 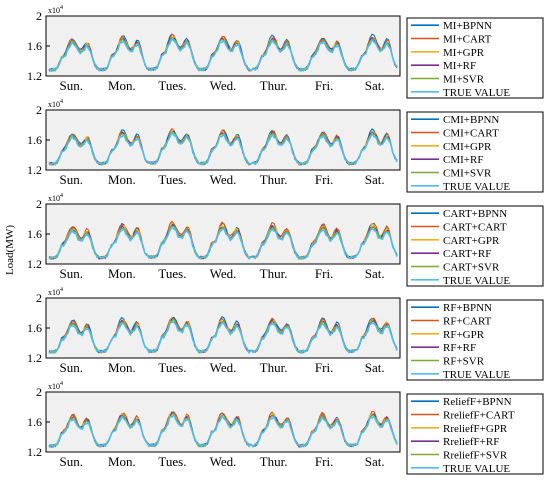 I want to click on legend-label: MI+BPNN, so click(x=467, y=26).